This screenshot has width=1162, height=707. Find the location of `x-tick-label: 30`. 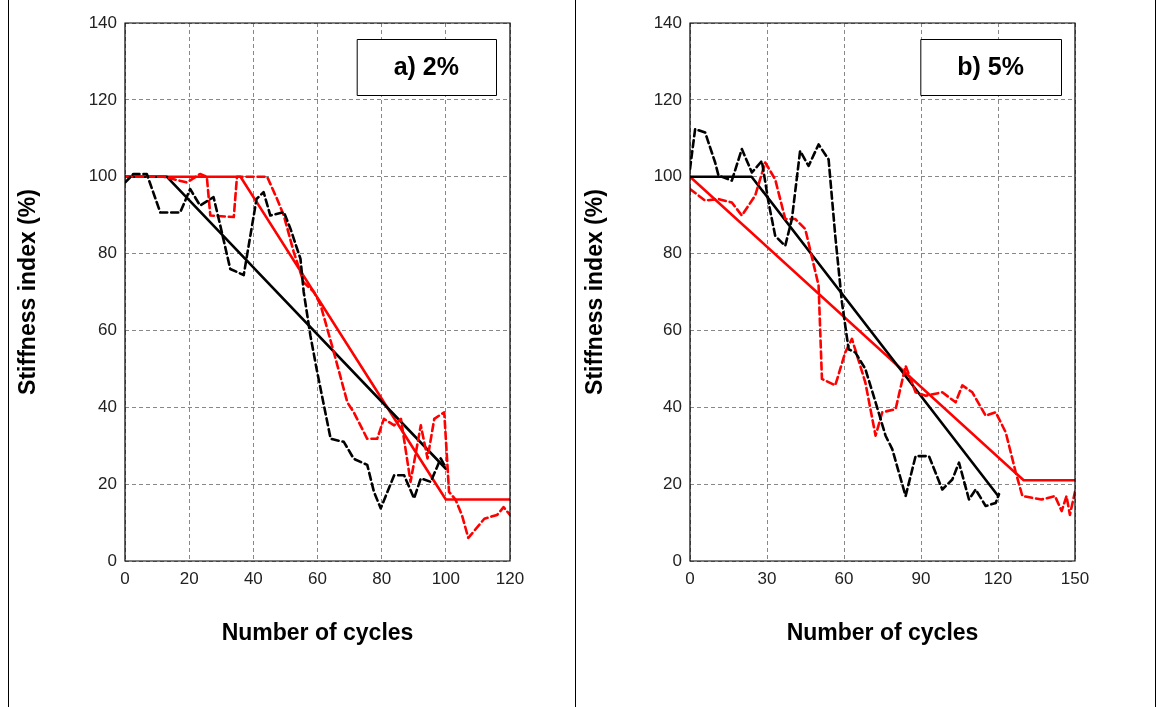

x-tick-label: 30 is located at coordinates (767, 578).